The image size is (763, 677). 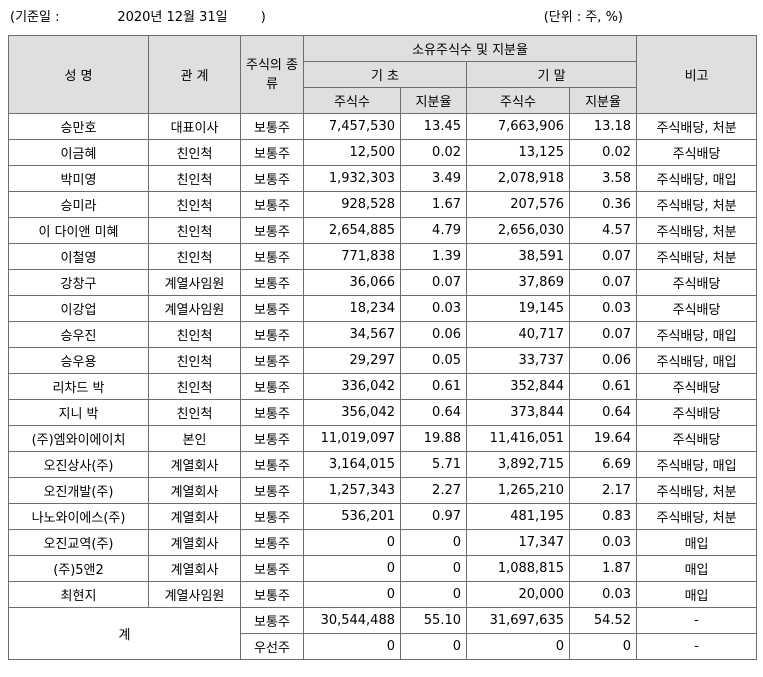 I want to click on end-shares-cell: 3,892,715, so click(x=518, y=464).